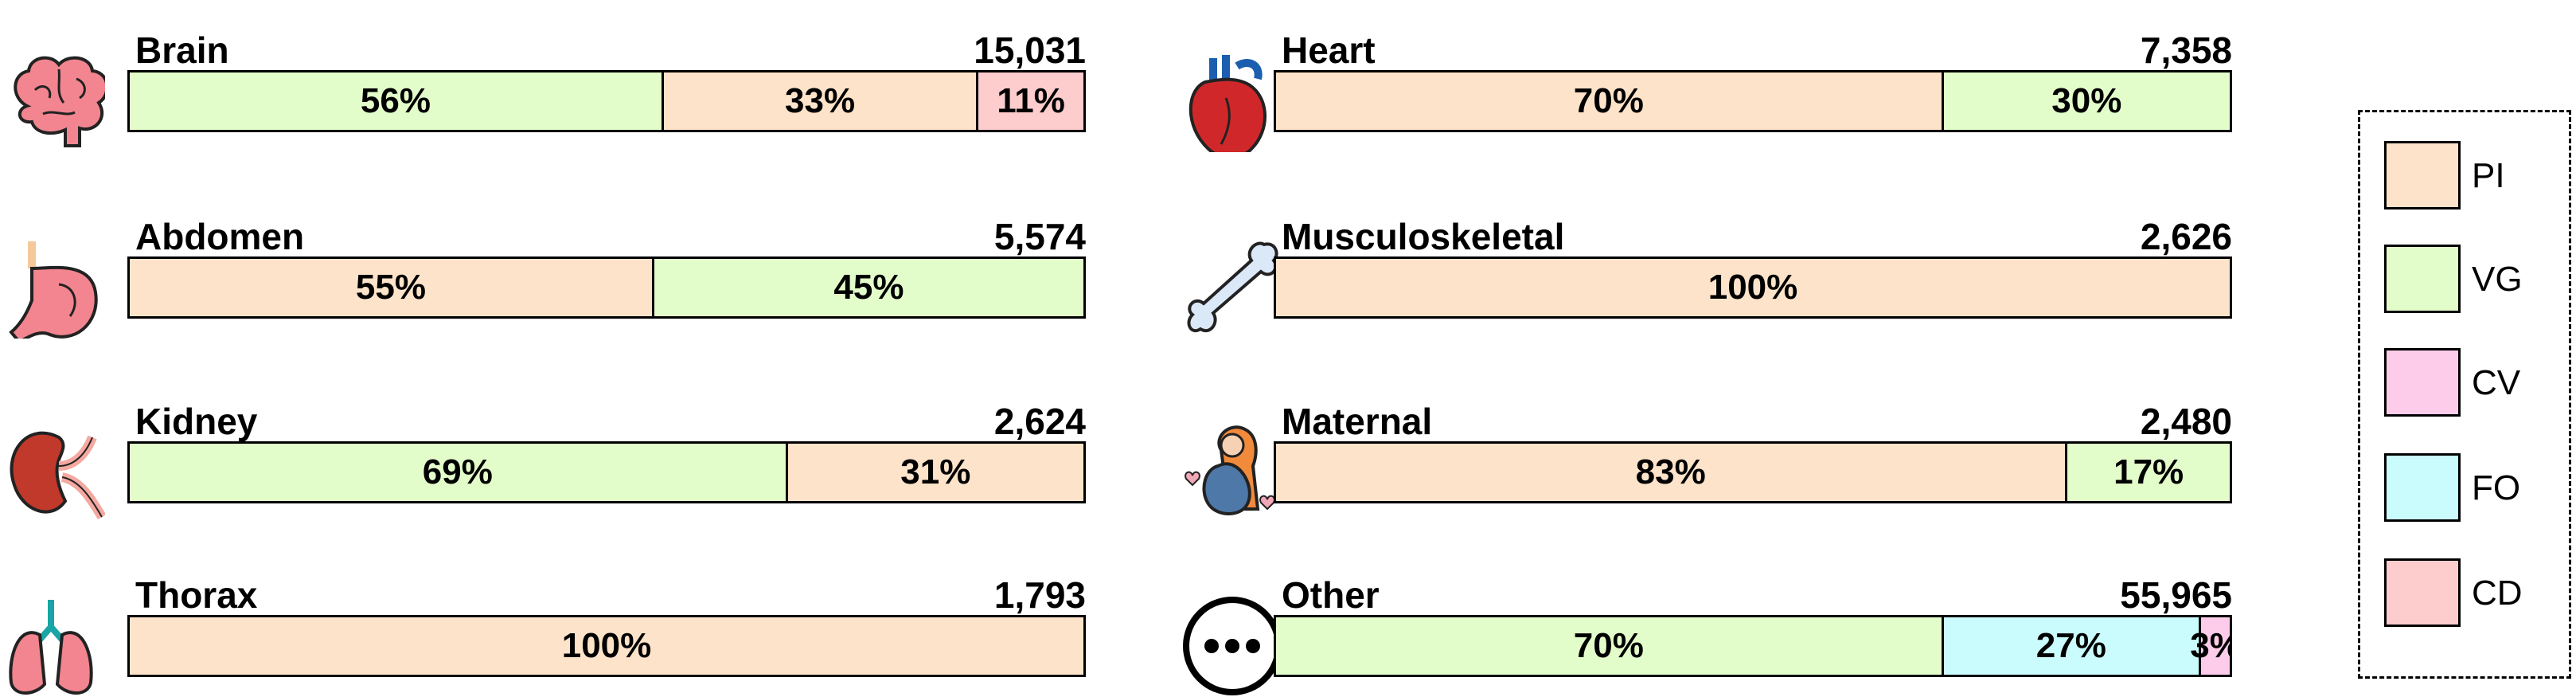  Describe the element at coordinates (59, 101) in the screenshot. I see `brain-icon` at that location.